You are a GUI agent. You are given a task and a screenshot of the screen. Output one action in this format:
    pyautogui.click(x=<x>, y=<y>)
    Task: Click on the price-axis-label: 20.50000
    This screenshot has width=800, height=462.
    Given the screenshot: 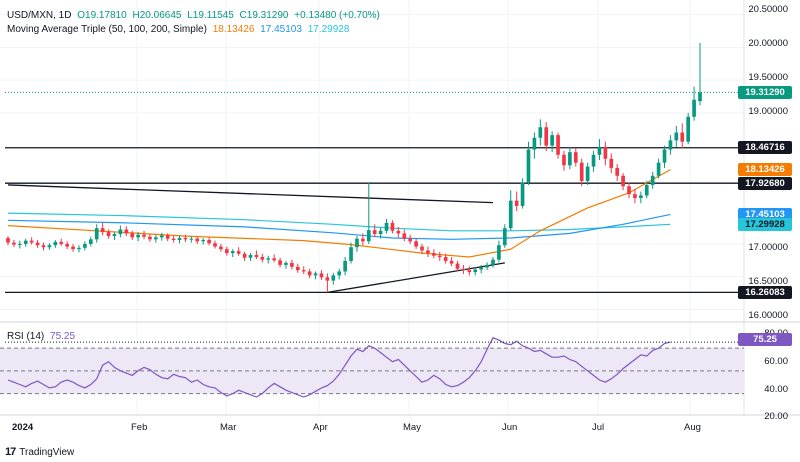 What is the action you would take?
    pyautogui.click(x=768, y=9)
    